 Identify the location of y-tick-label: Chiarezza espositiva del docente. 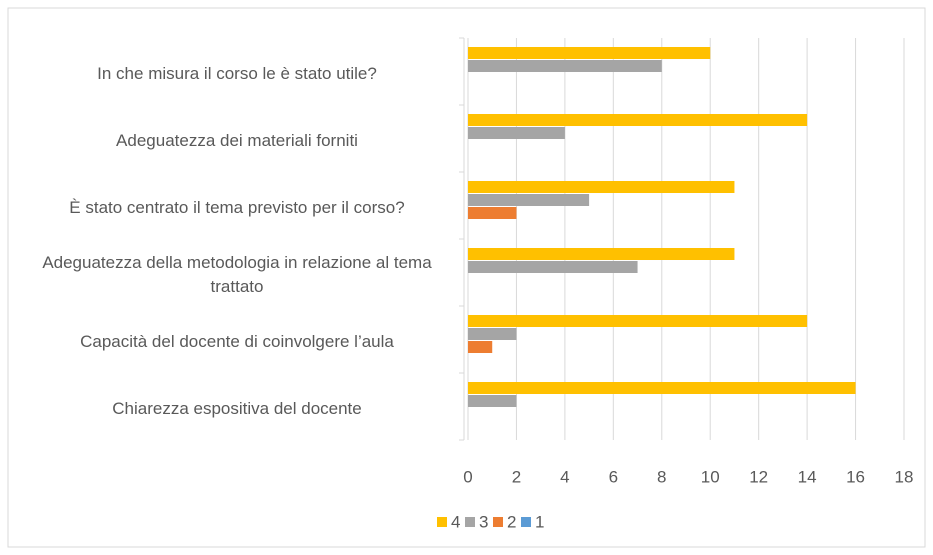
(237, 408).